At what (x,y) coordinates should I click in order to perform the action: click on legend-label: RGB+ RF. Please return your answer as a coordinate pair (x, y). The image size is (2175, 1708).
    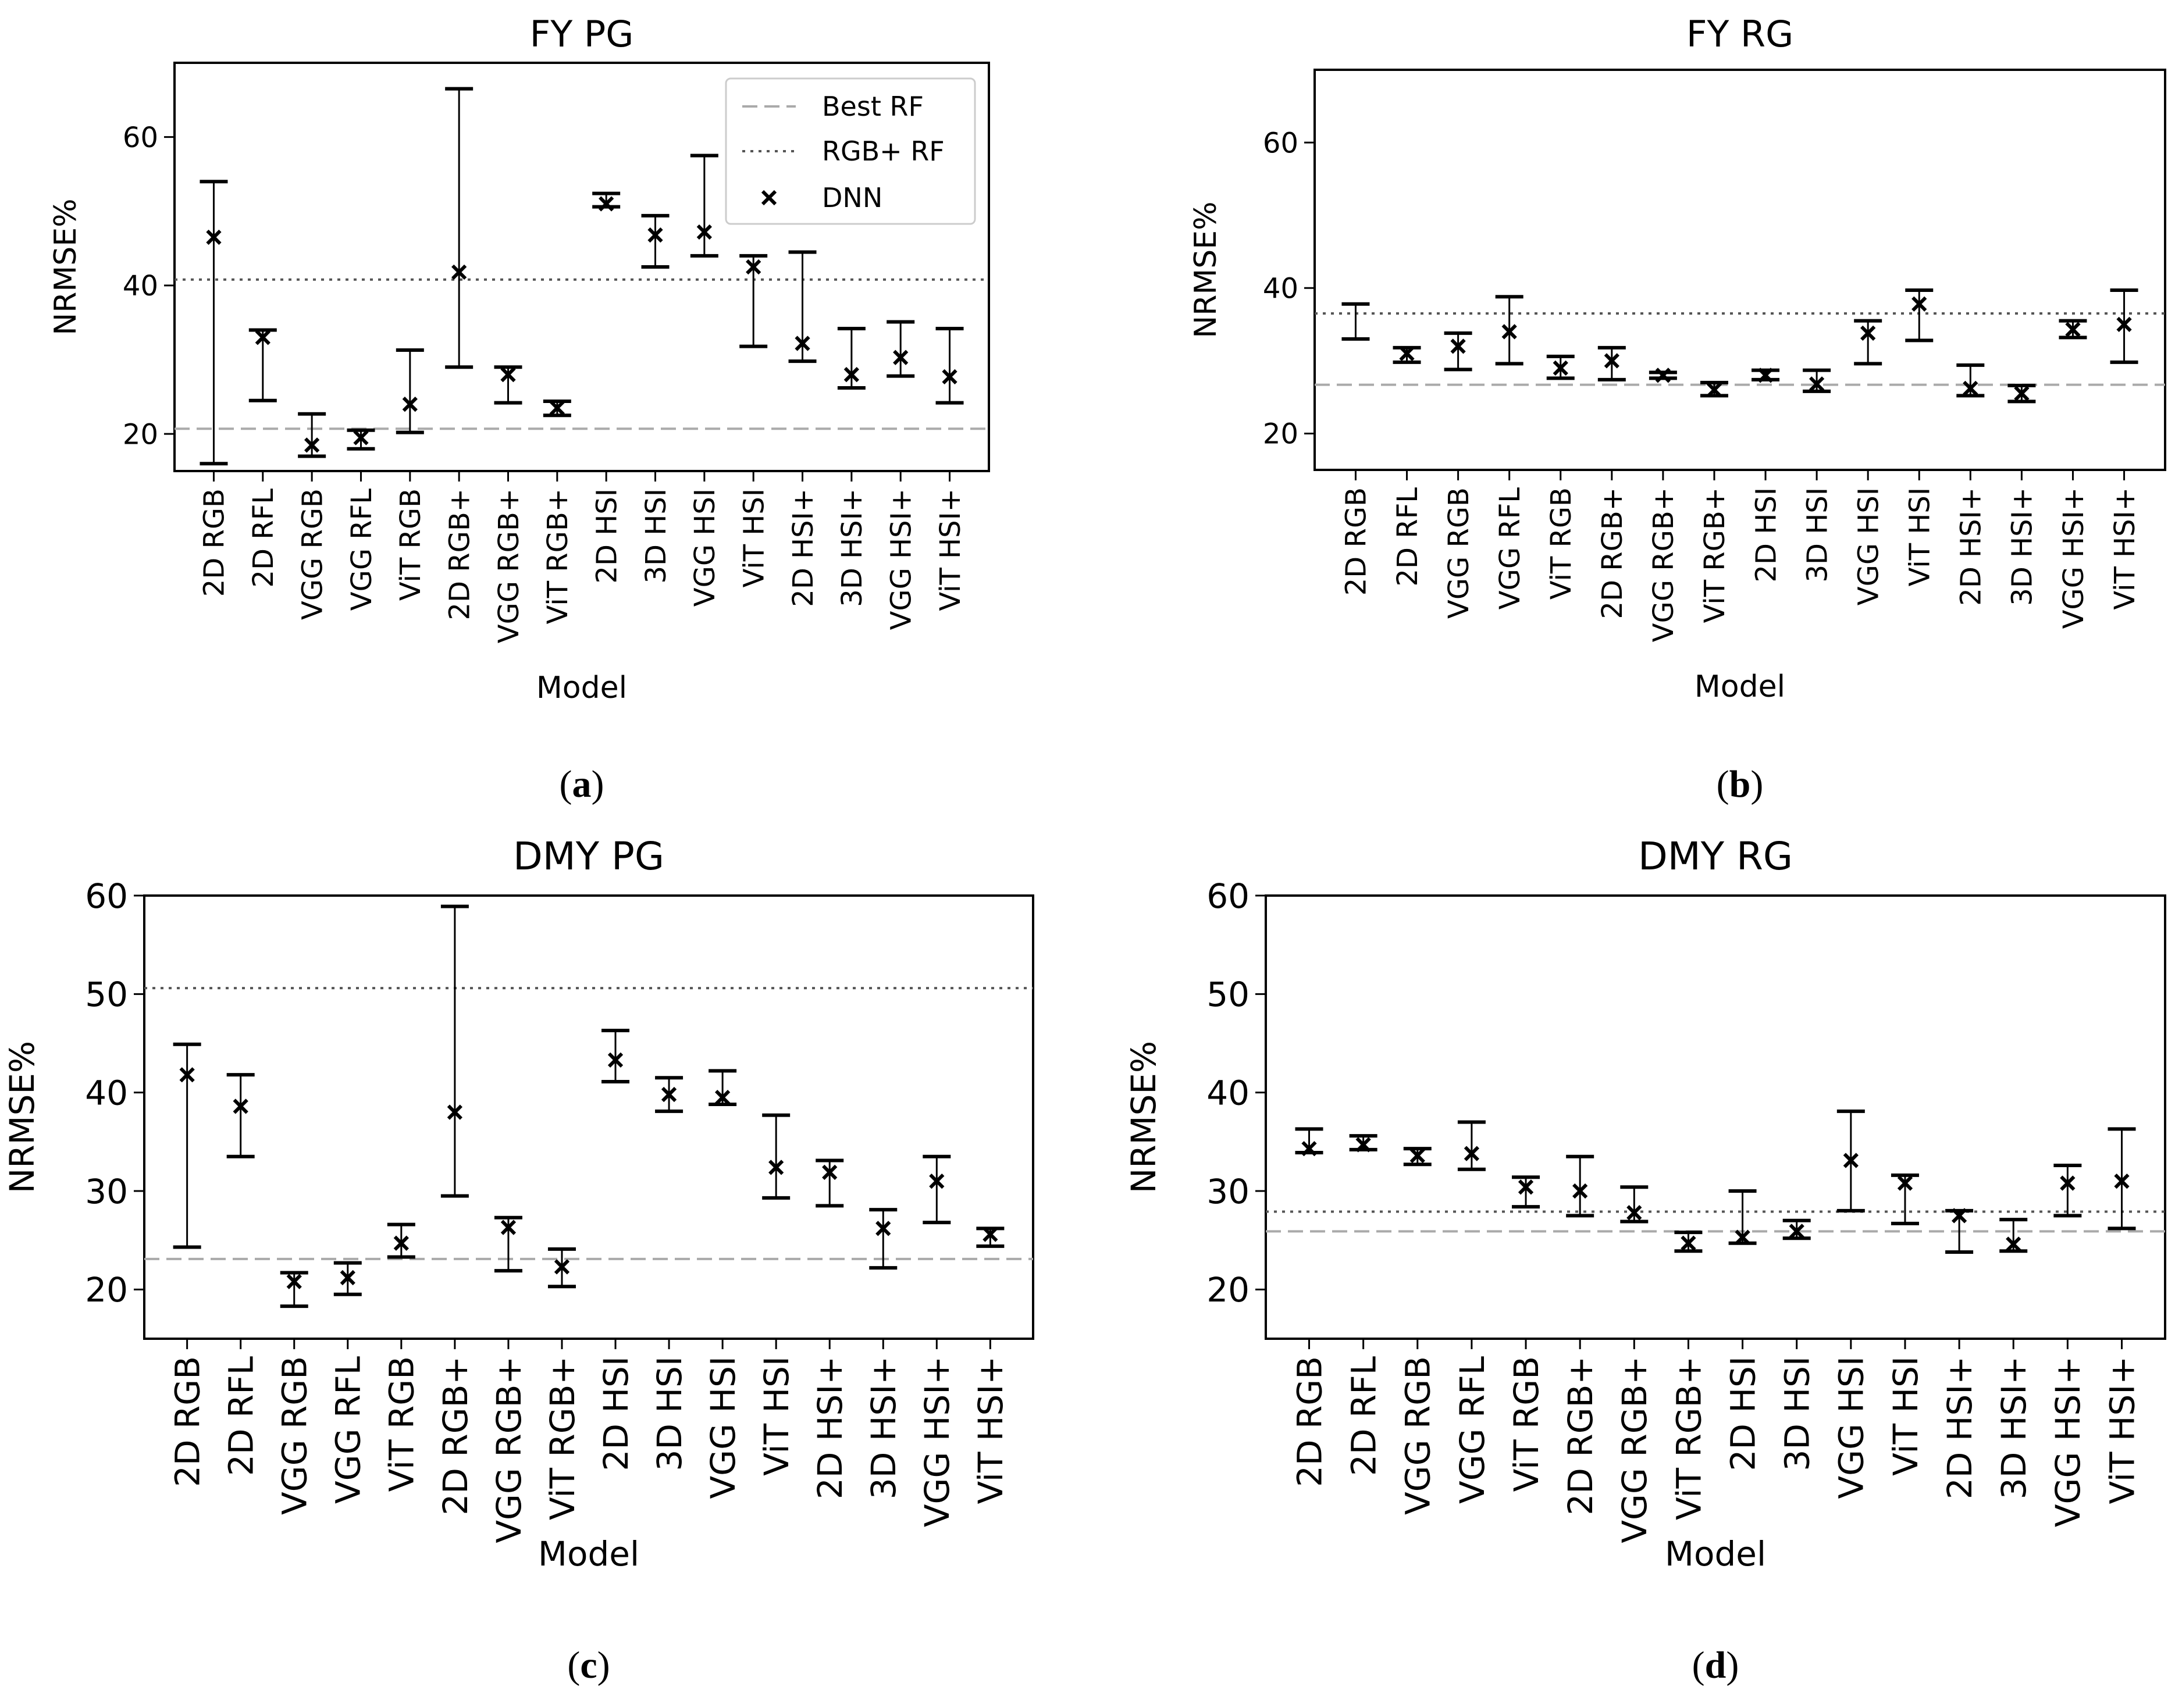
    Looking at the image, I should click on (883, 151).